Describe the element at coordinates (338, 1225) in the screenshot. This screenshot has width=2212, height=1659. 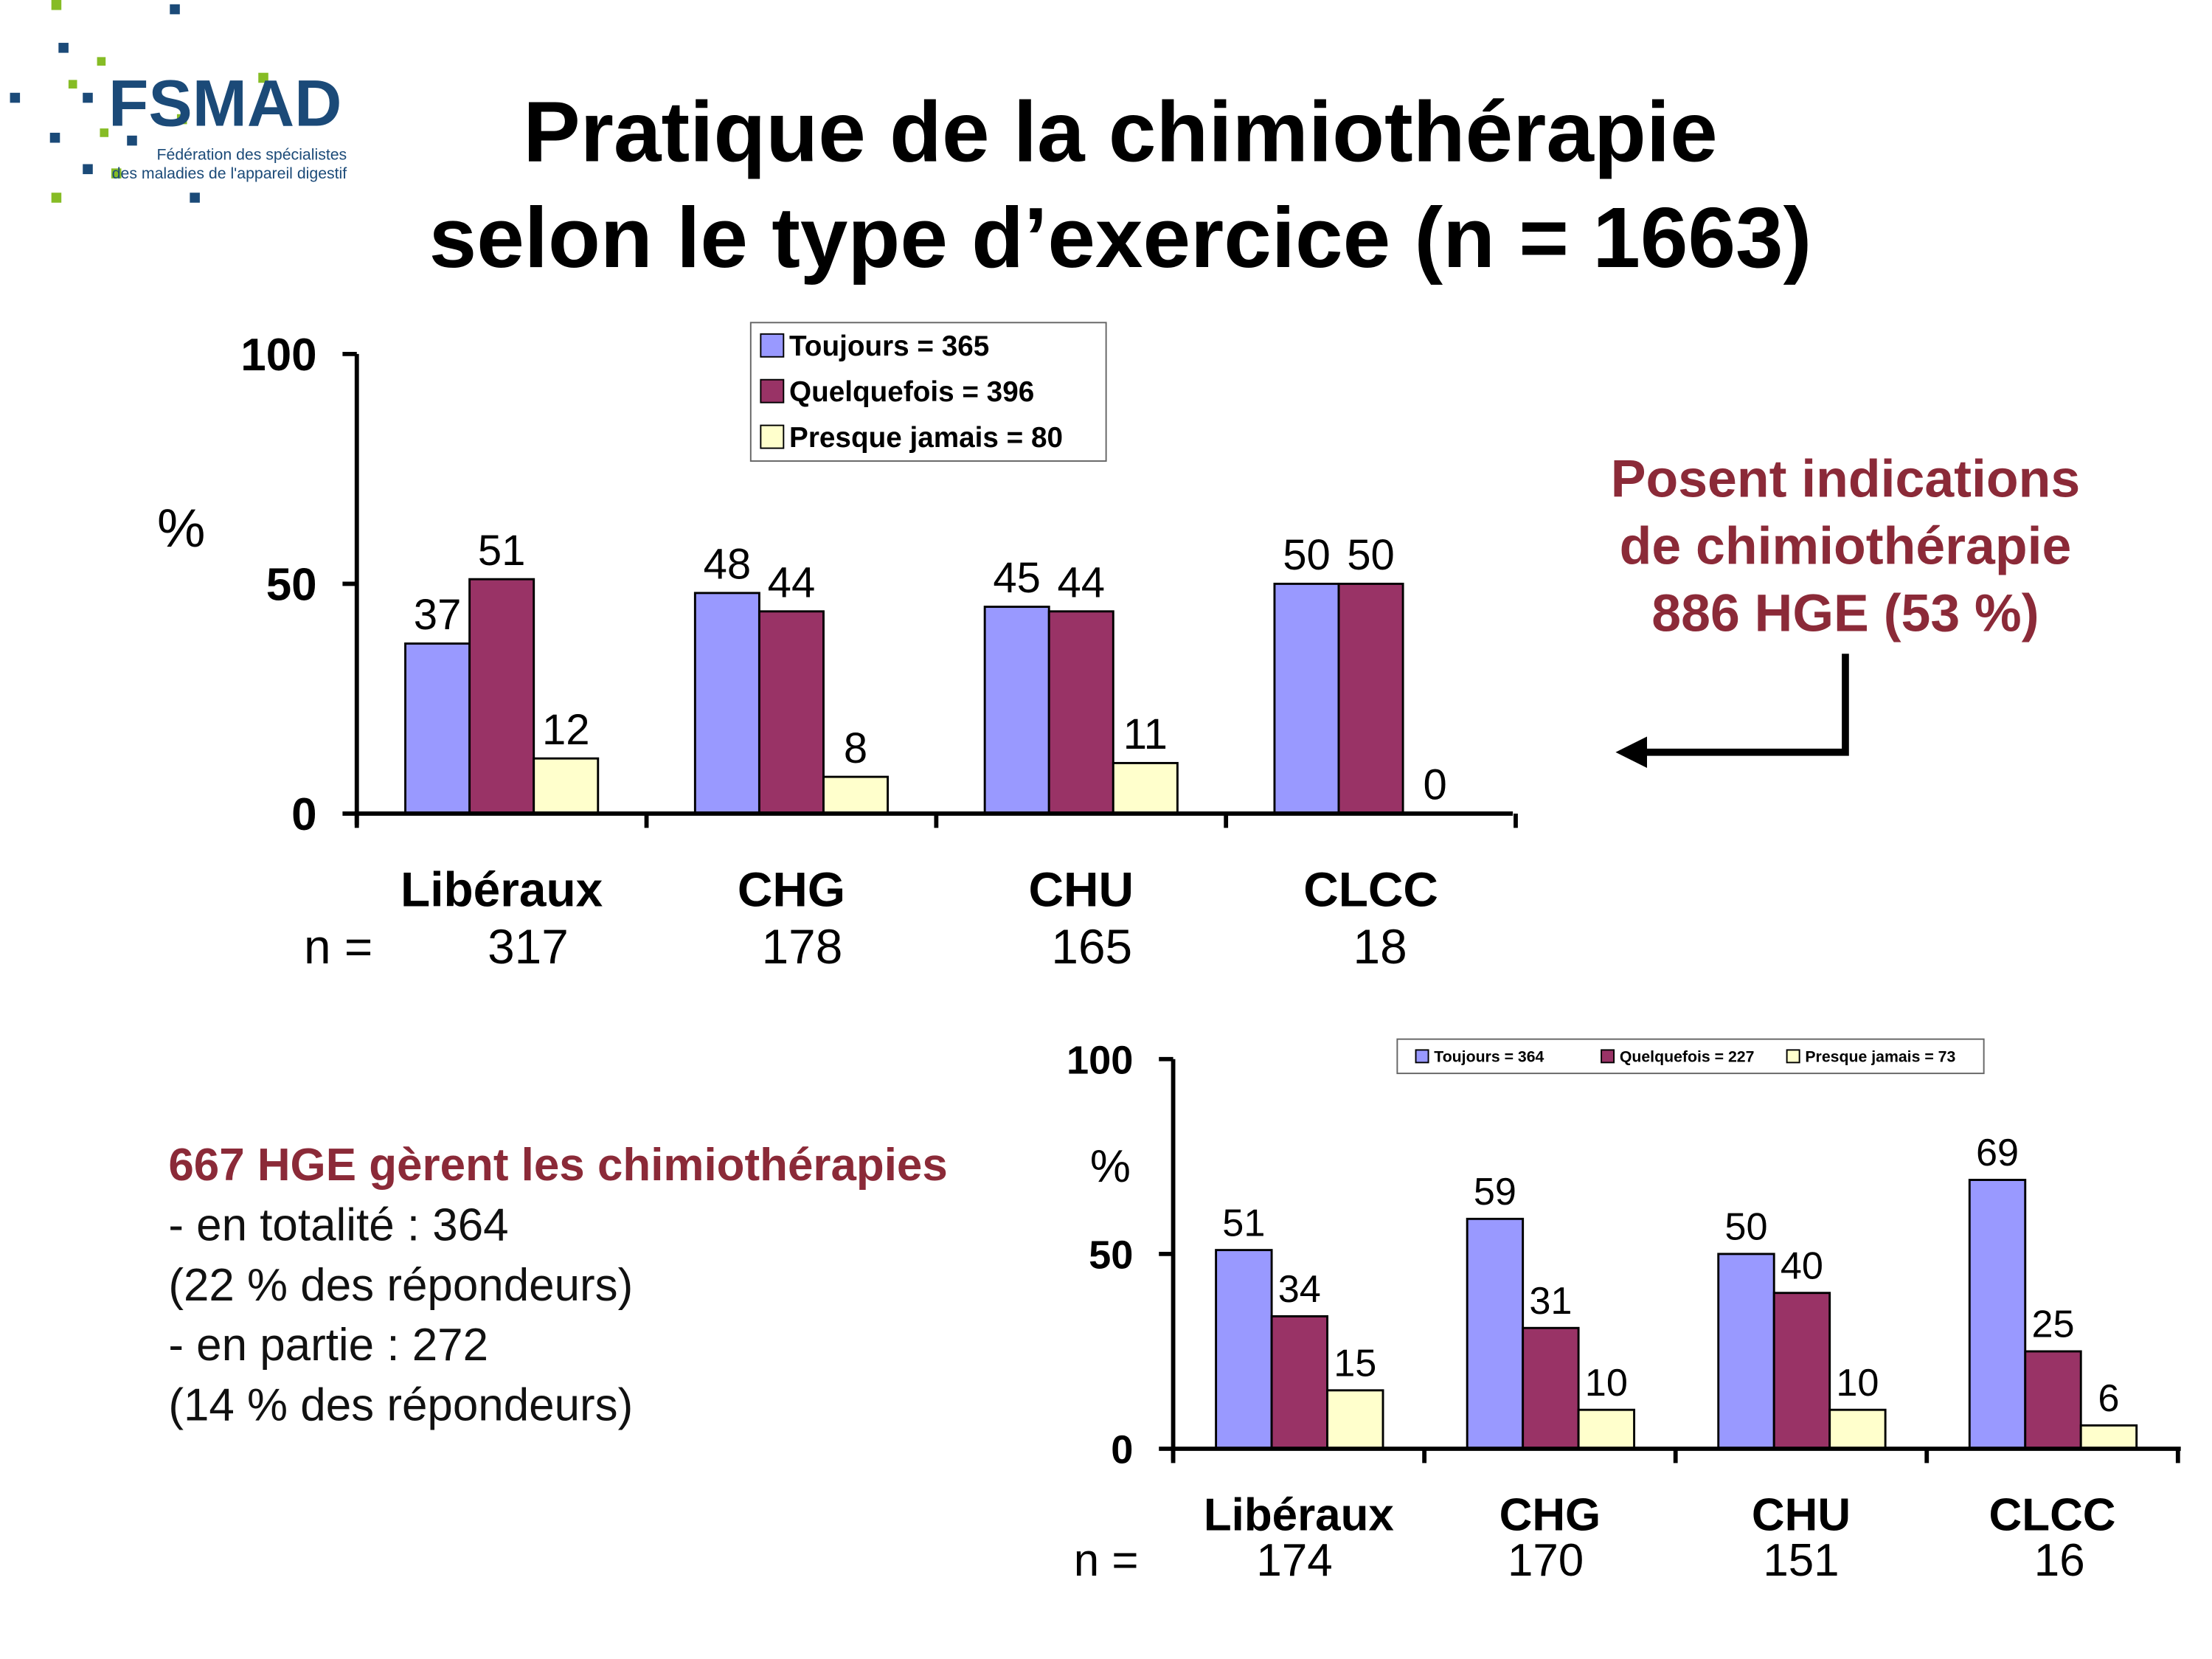
I see `left-text-line: - en totalité : 364` at that location.